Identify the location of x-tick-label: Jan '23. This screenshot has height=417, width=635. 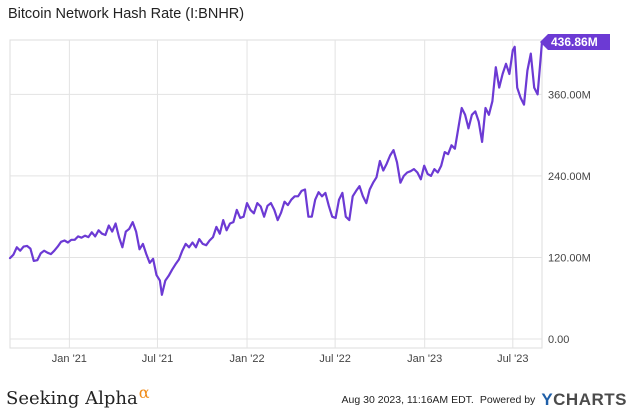
(424, 359).